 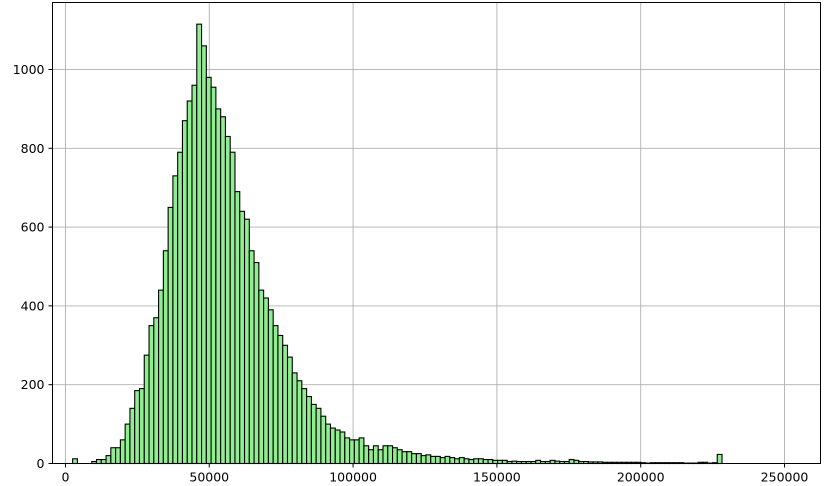 What do you see at coordinates (785, 477) in the screenshot?
I see `x-tick-label: 250000` at bounding box center [785, 477].